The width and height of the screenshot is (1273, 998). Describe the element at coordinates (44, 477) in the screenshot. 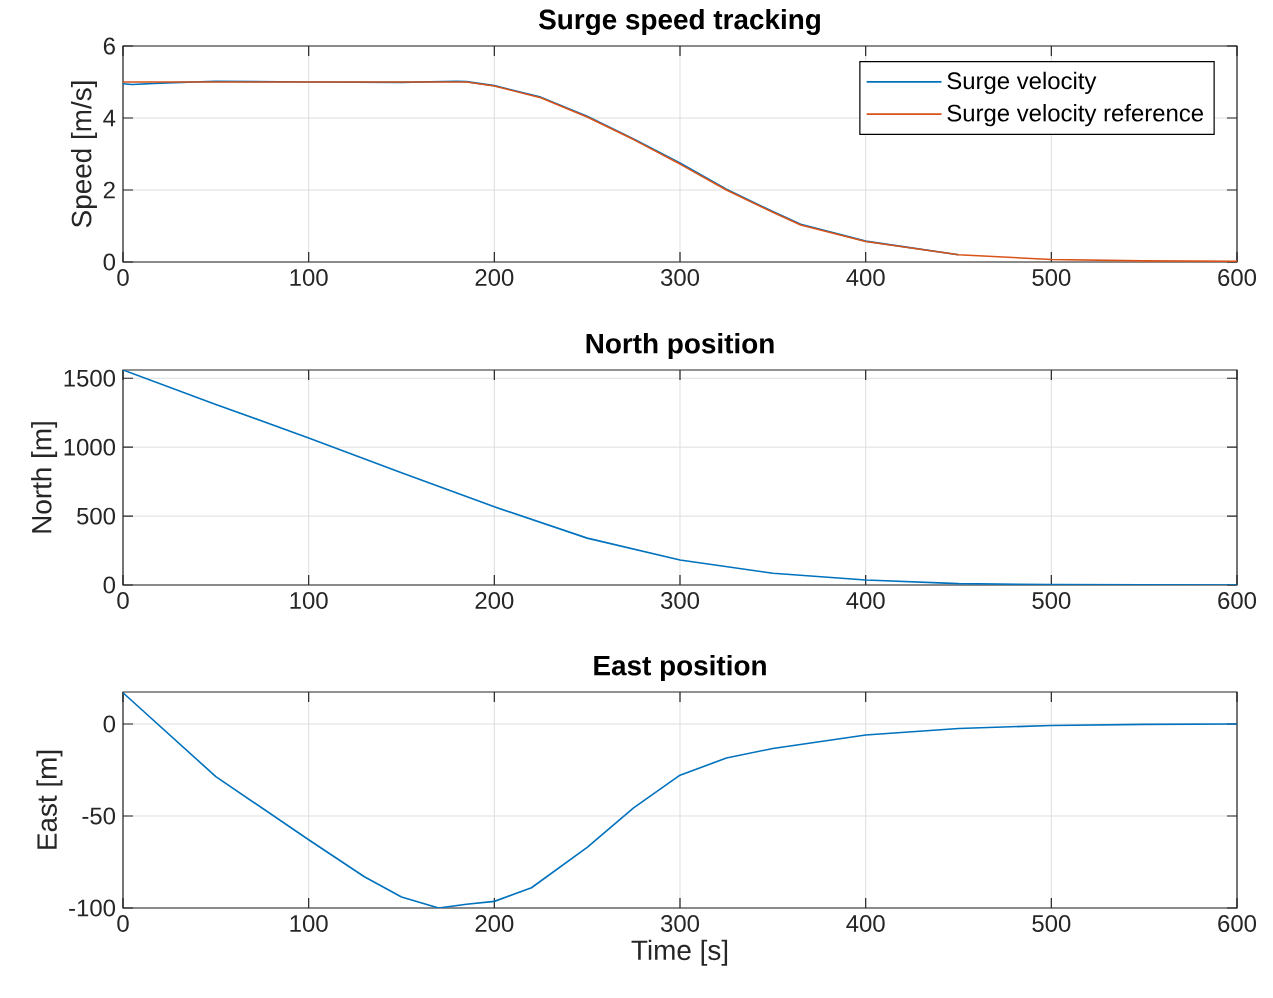

I see `y-axis-title: North [m]` at that location.